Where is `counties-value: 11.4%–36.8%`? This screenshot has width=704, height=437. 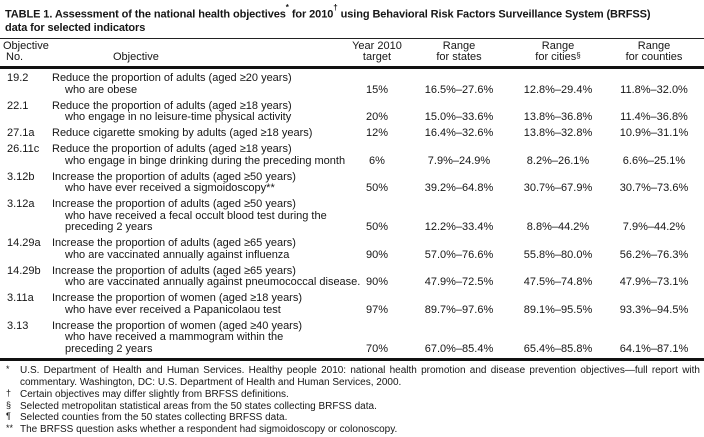 counties-value: 11.4%–36.8% is located at coordinates (654, 117).